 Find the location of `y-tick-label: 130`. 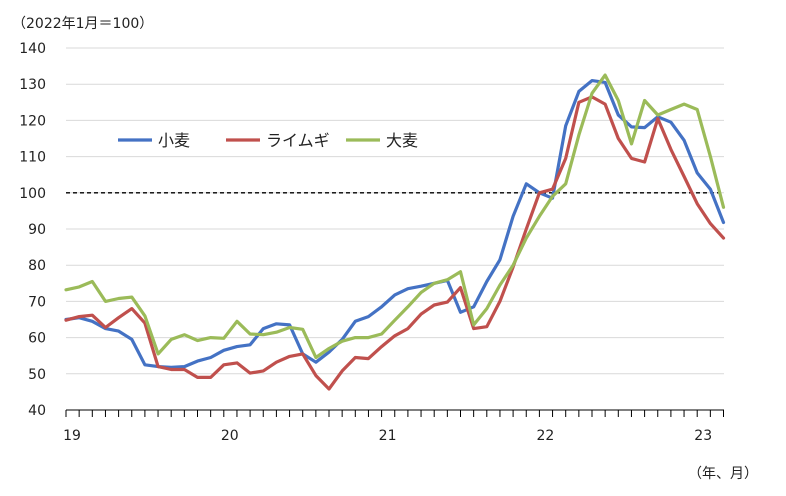

y-tick-label: 130 is located at coordinates (32, 85).